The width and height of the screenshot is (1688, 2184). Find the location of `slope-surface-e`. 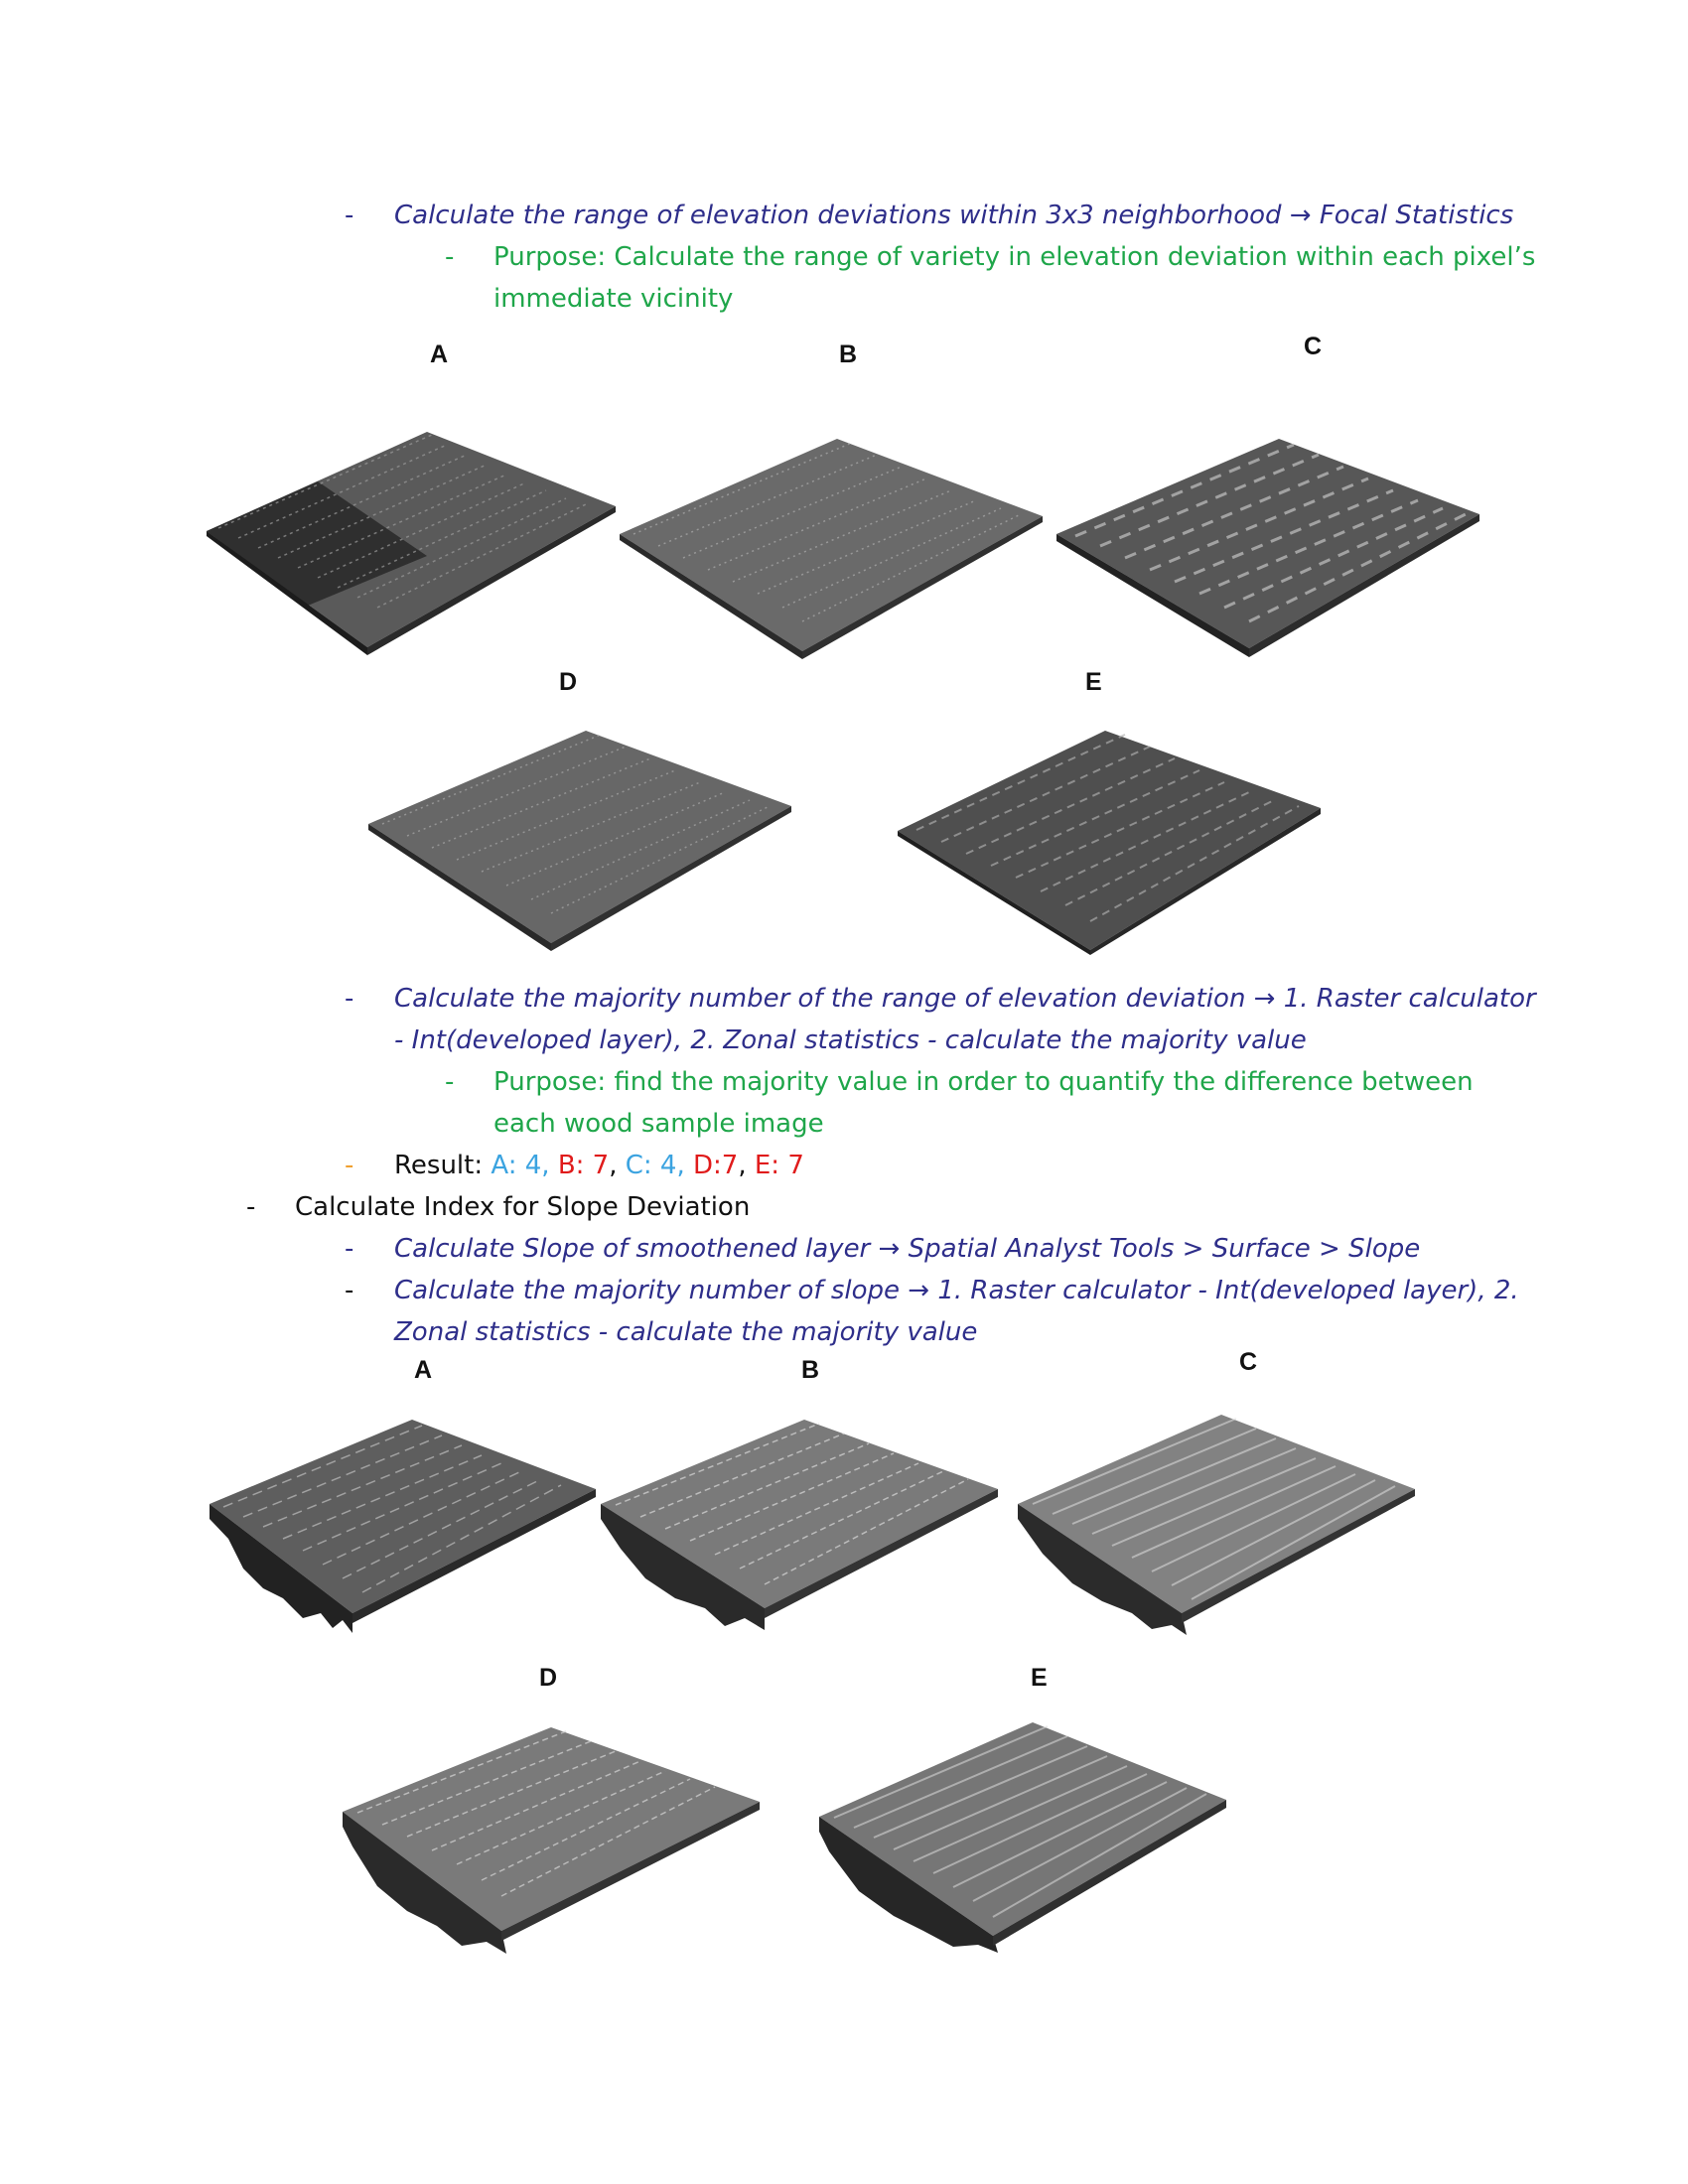

slope-surface-e is located at coordinates (1022, 1837).